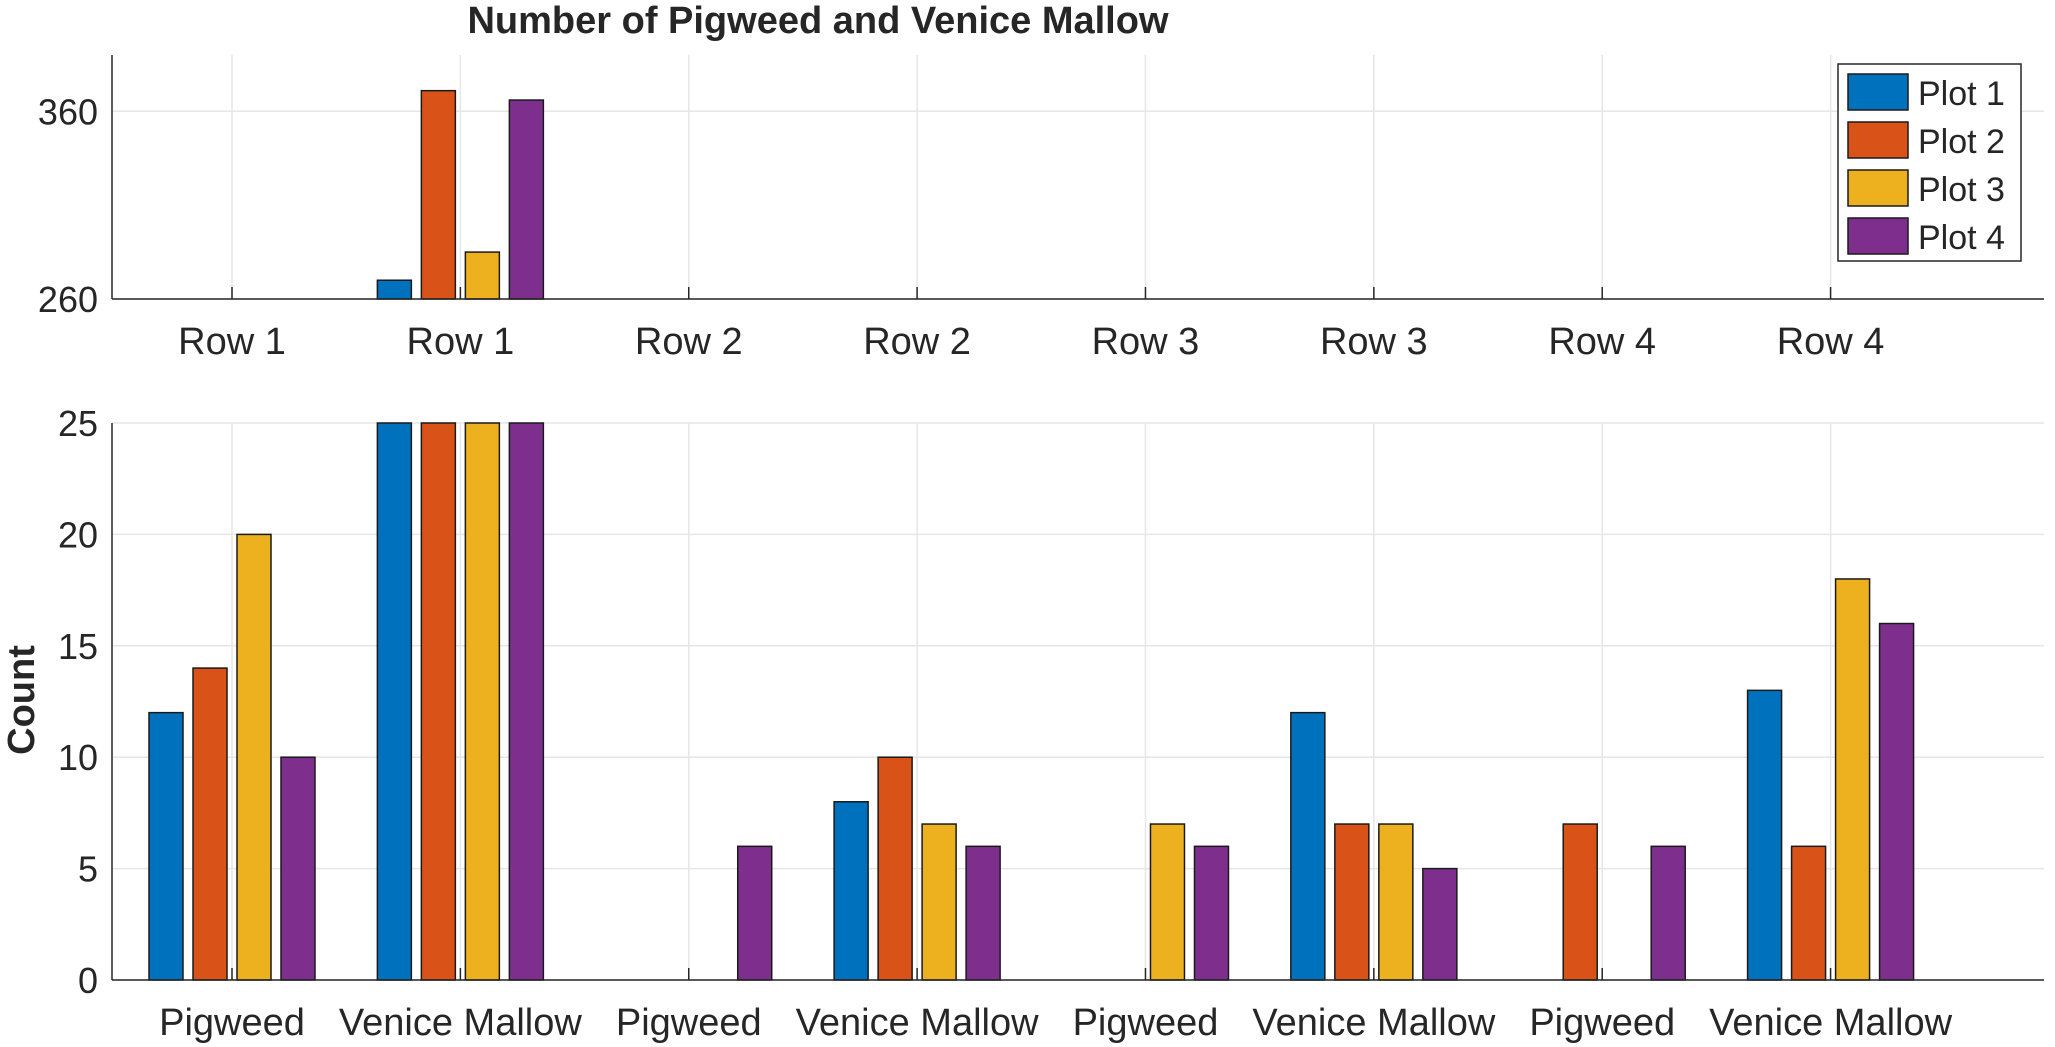 This screenshot has width=2055, height=1047. What do you see at coordinates (22, 700) in the screenshot?
I see `y-axis-label: Count` at bounding box center [22, 700].